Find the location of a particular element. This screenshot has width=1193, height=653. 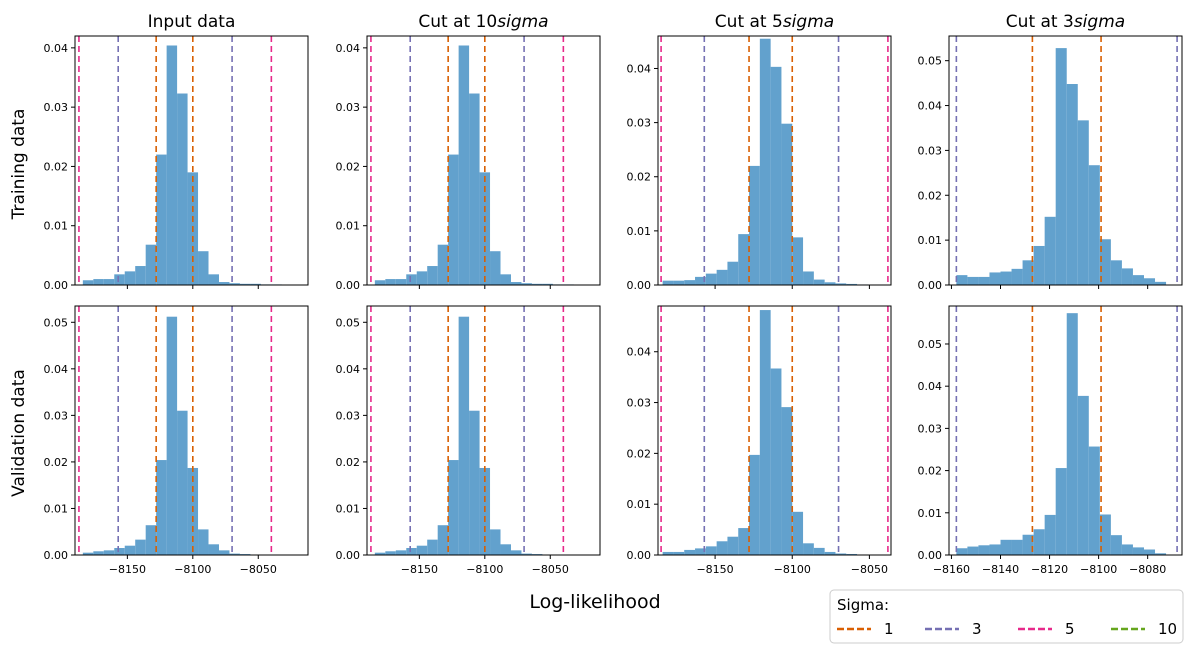

legend-entry-1: 1 is located at coordinates (865, 629).